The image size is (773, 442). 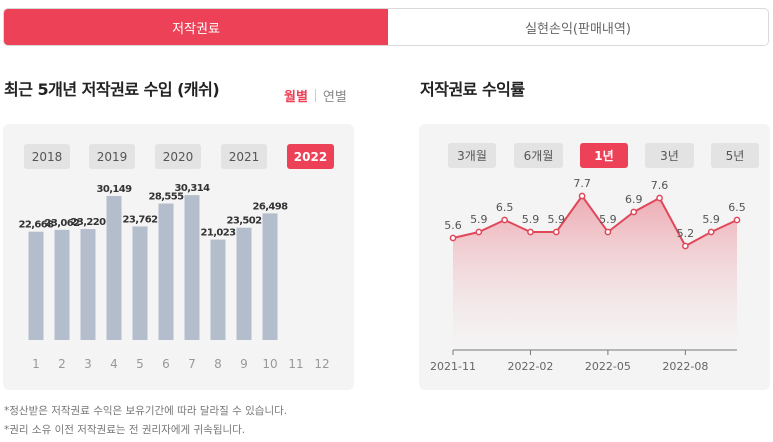 I want to click on toggle-divider, so click(x=315, y=95).